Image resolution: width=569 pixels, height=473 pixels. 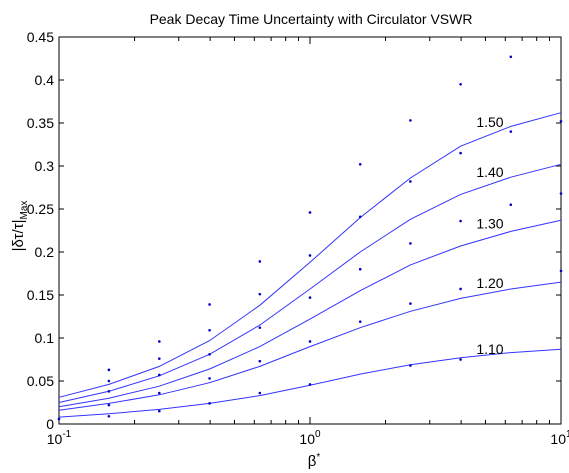 What do you see at coordinates (40, 123) in the screenshot?
I see `y-tick-label: 0.35` at bounding box center [40, 123].